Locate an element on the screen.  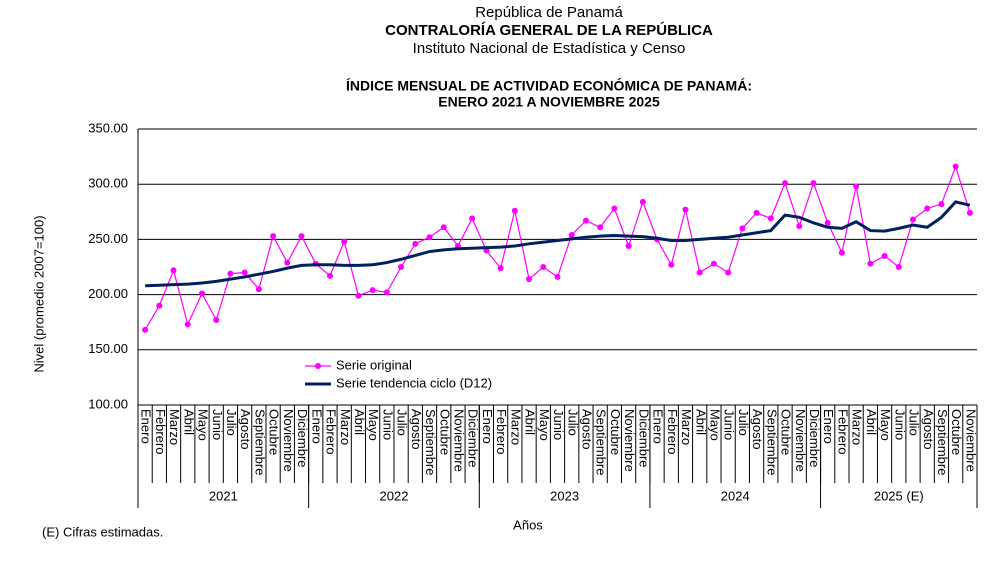
year-label: 2022 is located at coordinates (394, 495).